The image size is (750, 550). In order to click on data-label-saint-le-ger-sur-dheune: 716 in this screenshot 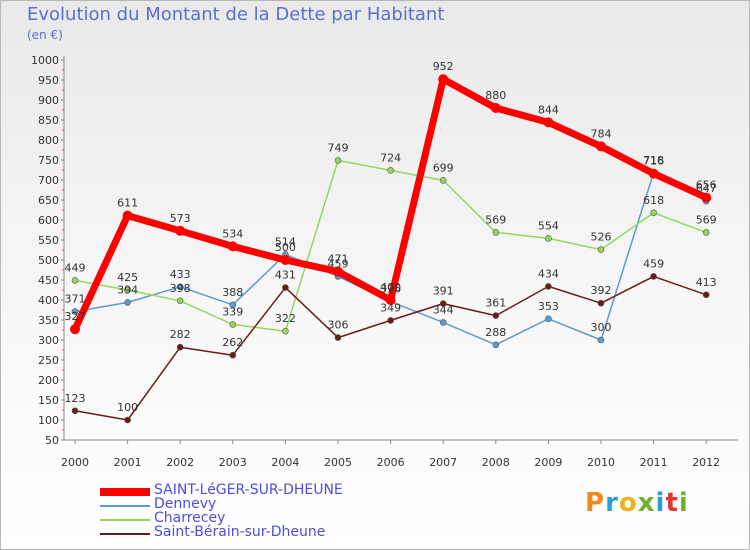, I will do `click(653, 161)`.